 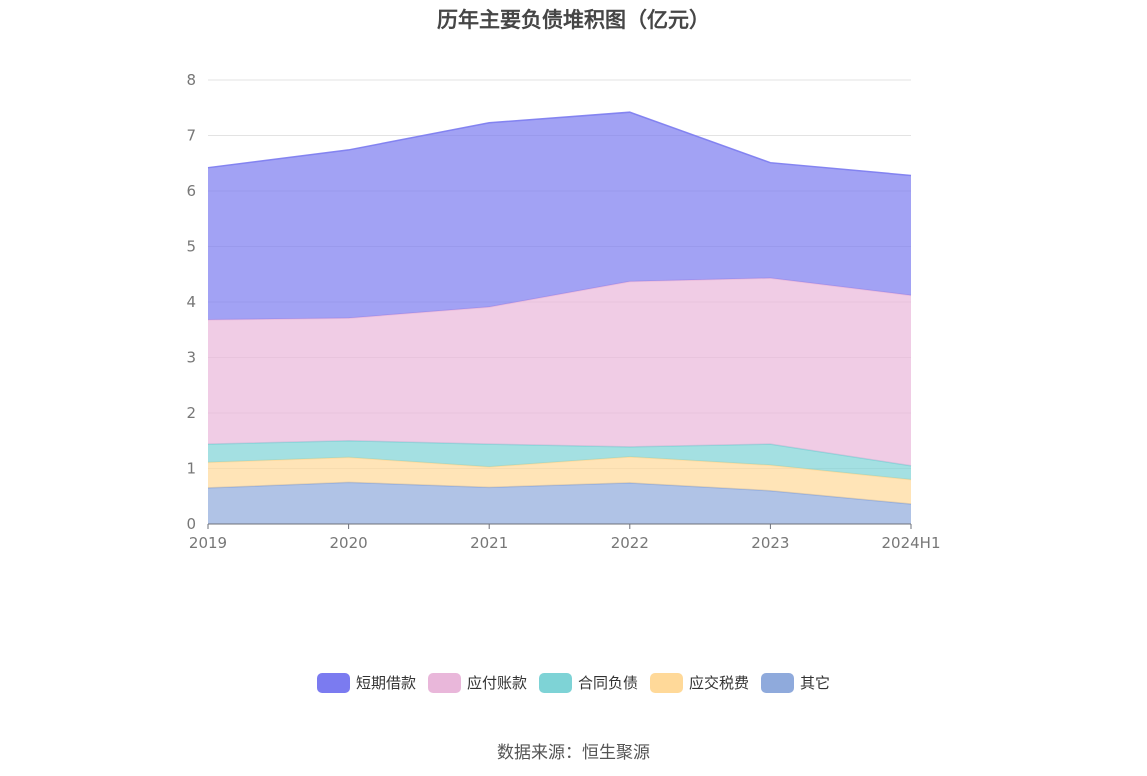 I want to click on x-tick-label: 2023, so click(x=770, y=543).